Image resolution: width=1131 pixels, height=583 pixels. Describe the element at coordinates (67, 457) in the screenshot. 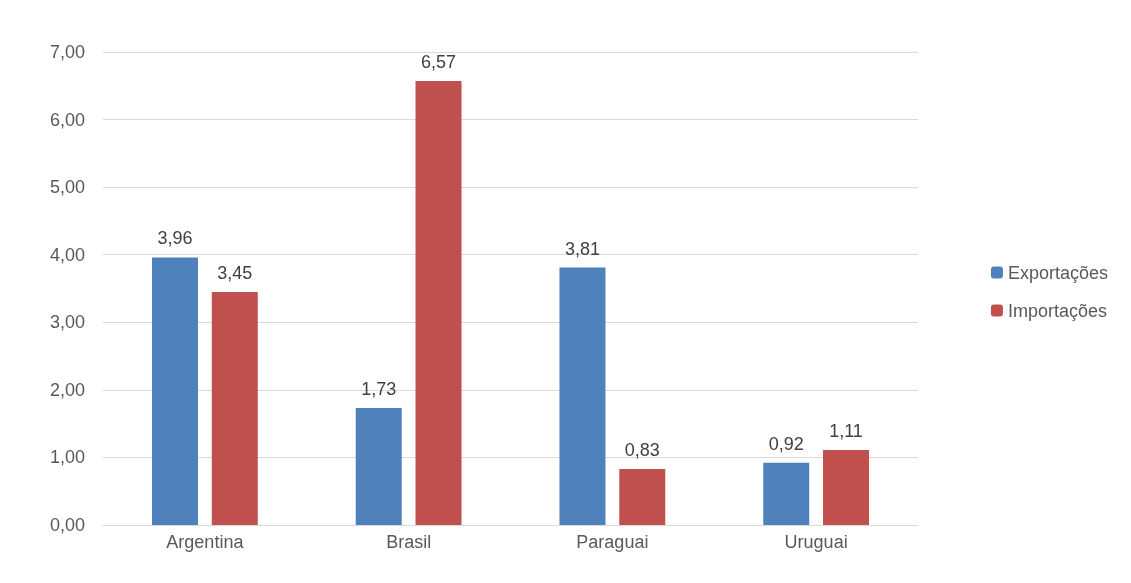

I see `y-tick-label: 1,00` at that location.